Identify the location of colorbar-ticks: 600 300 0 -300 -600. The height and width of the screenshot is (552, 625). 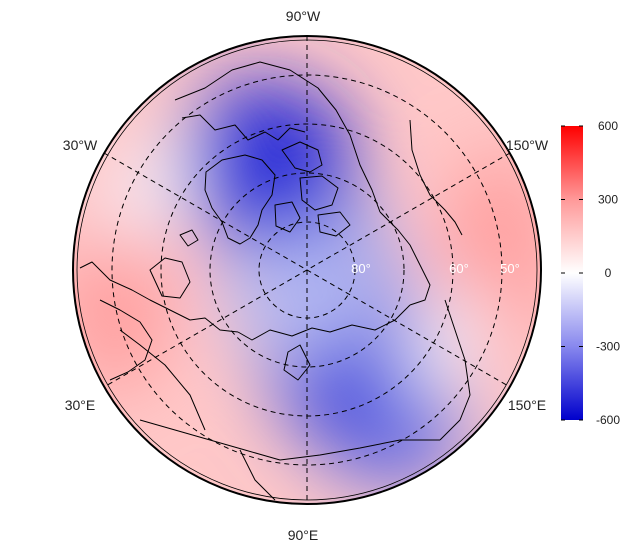
(590, 273).